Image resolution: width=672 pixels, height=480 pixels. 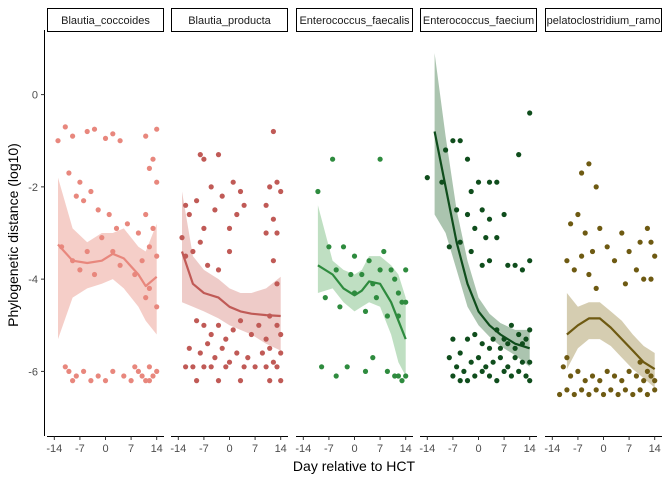 What do you see at coordinates (610, 340) in the screenshot?
I see `confidence-band` at bounding box center [610, 340].